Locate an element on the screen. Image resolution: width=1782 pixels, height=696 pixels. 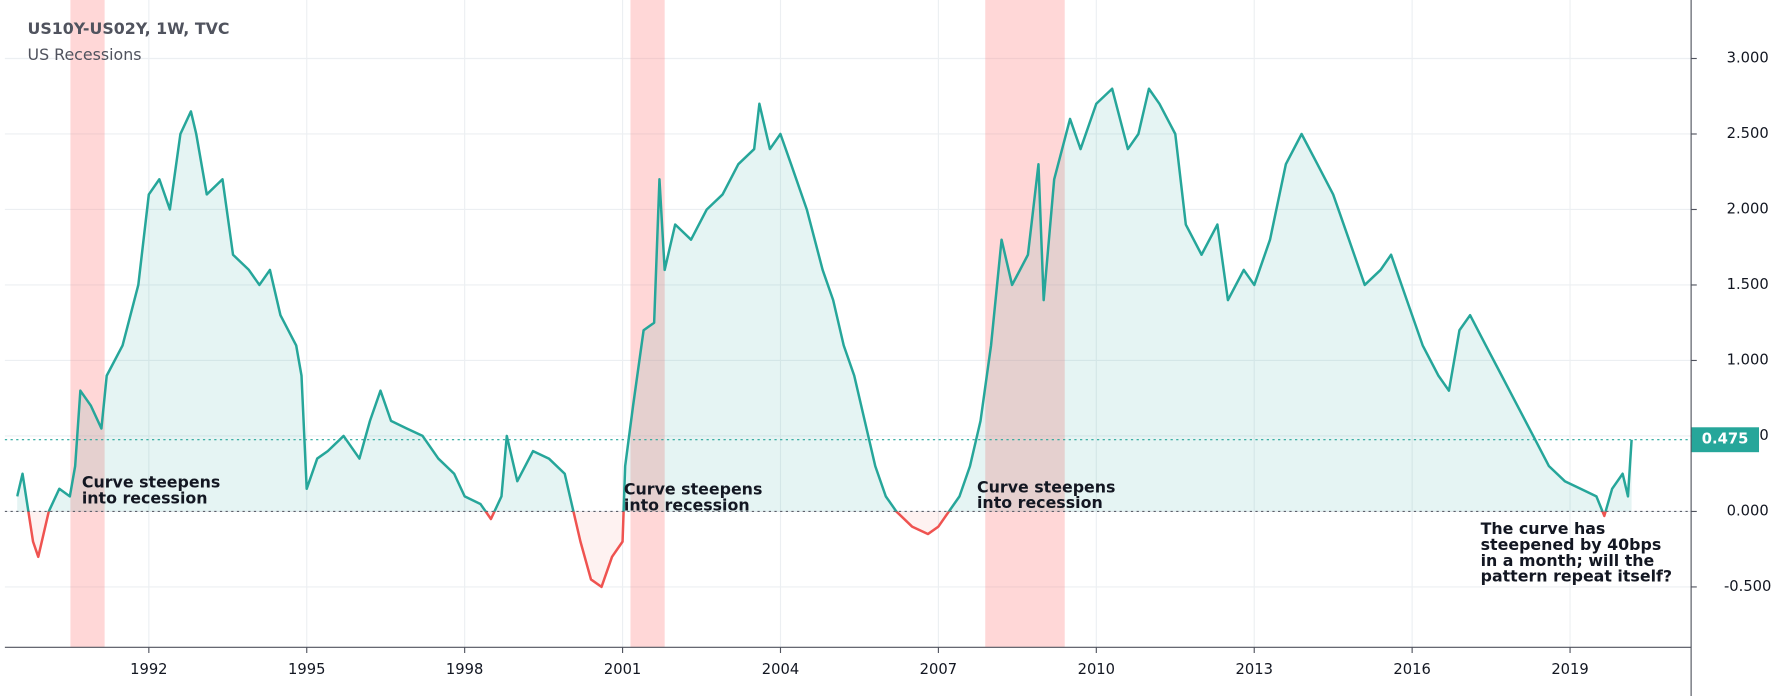
x-tick-label: 1995 is located at coordinates (306, 669).